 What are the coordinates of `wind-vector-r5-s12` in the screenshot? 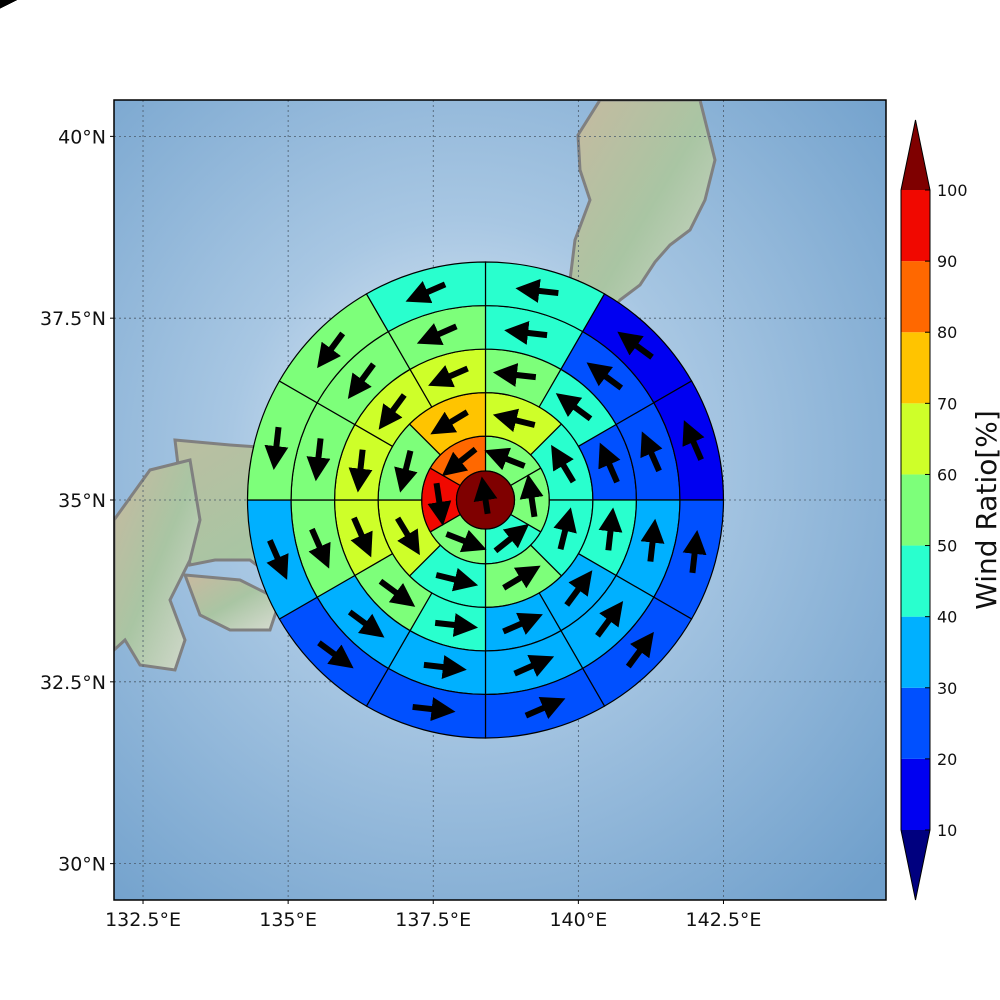 It's located at (426, 292).